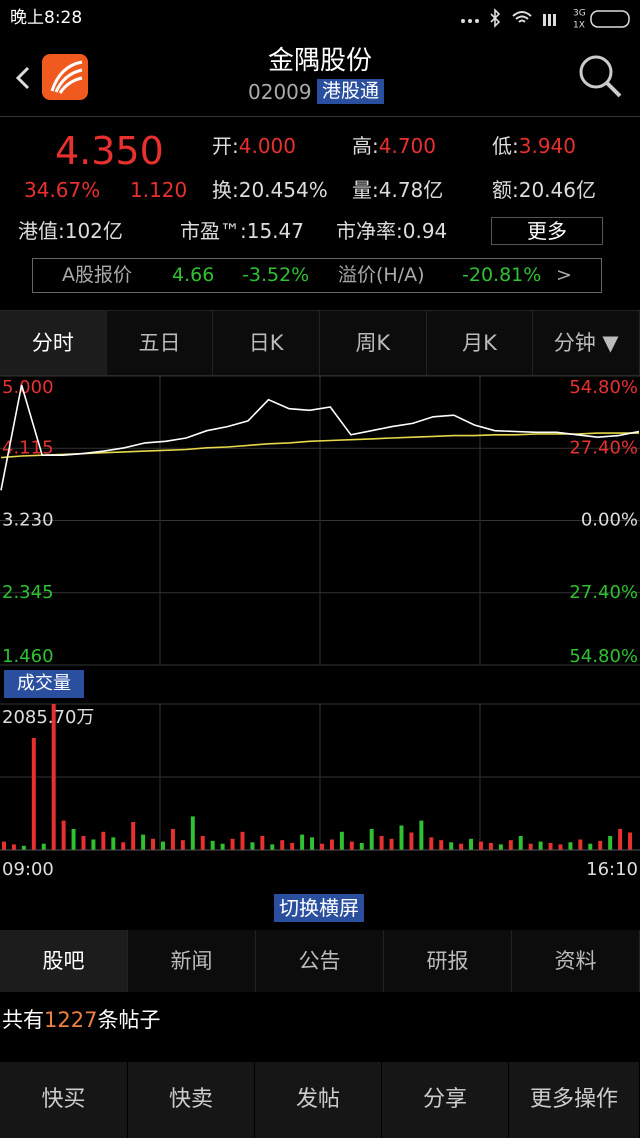 This screenshot has height=1138, width=640. Describe the element at coordinates (192, 961) in the screenshot. I see `tab: 新闻` at that location.